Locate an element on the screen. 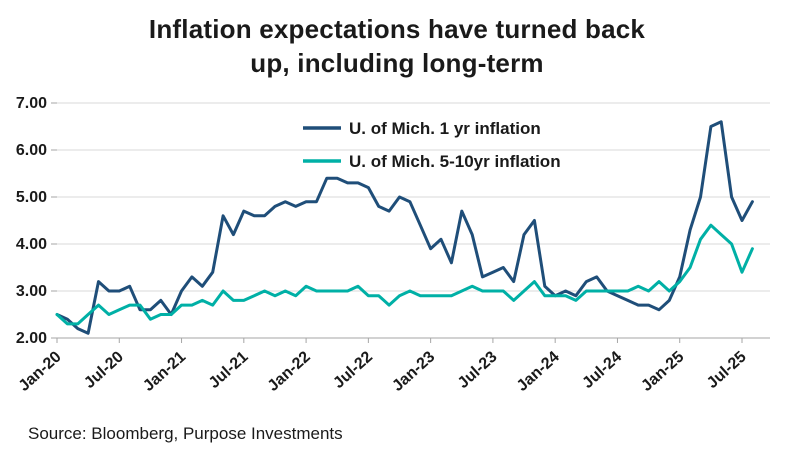 The width and height of the screenshot is (794, 463). x-tick-label: Jan-24 is located at coordinates (538, 371).